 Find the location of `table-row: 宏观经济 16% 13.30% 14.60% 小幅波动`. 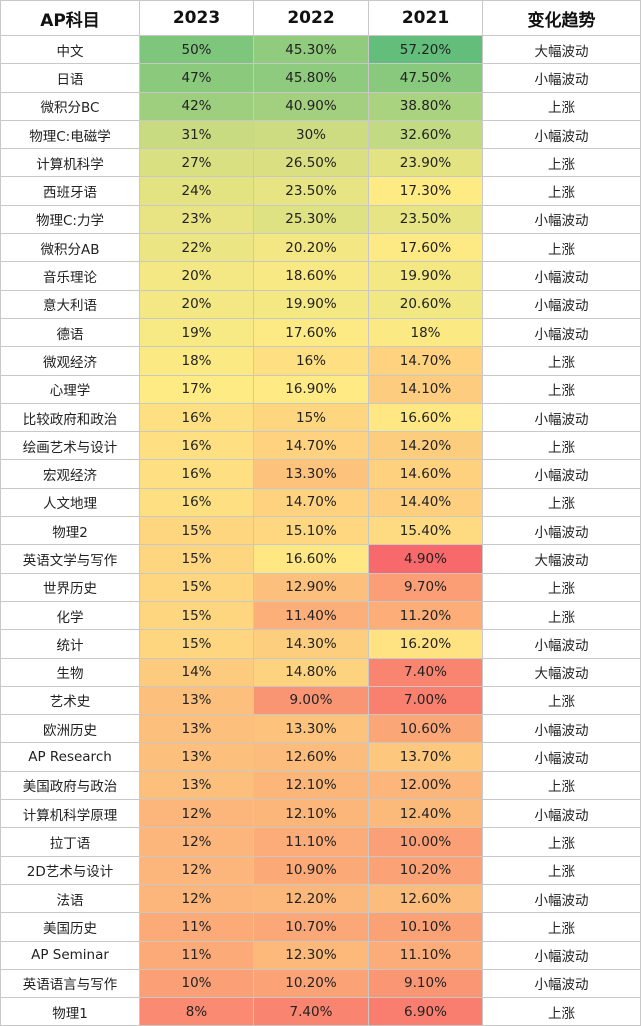

table-row: 宏观经济 16% 13.30% 14.60% 小幅波动 is located at coordinates (320, 474).